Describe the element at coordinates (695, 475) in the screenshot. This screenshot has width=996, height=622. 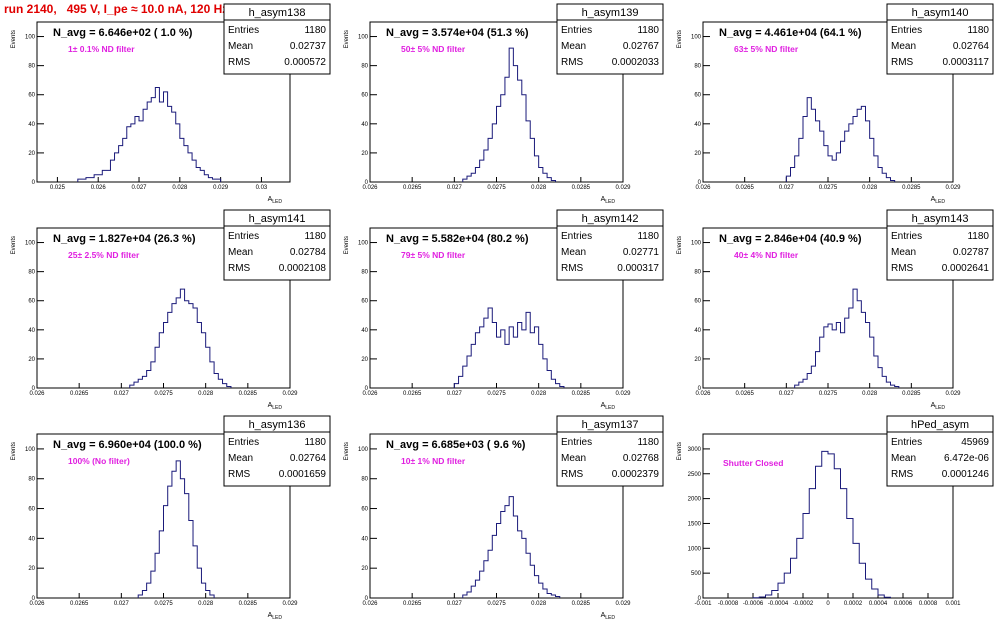
I see `y-tick-label: 2500` at that location.